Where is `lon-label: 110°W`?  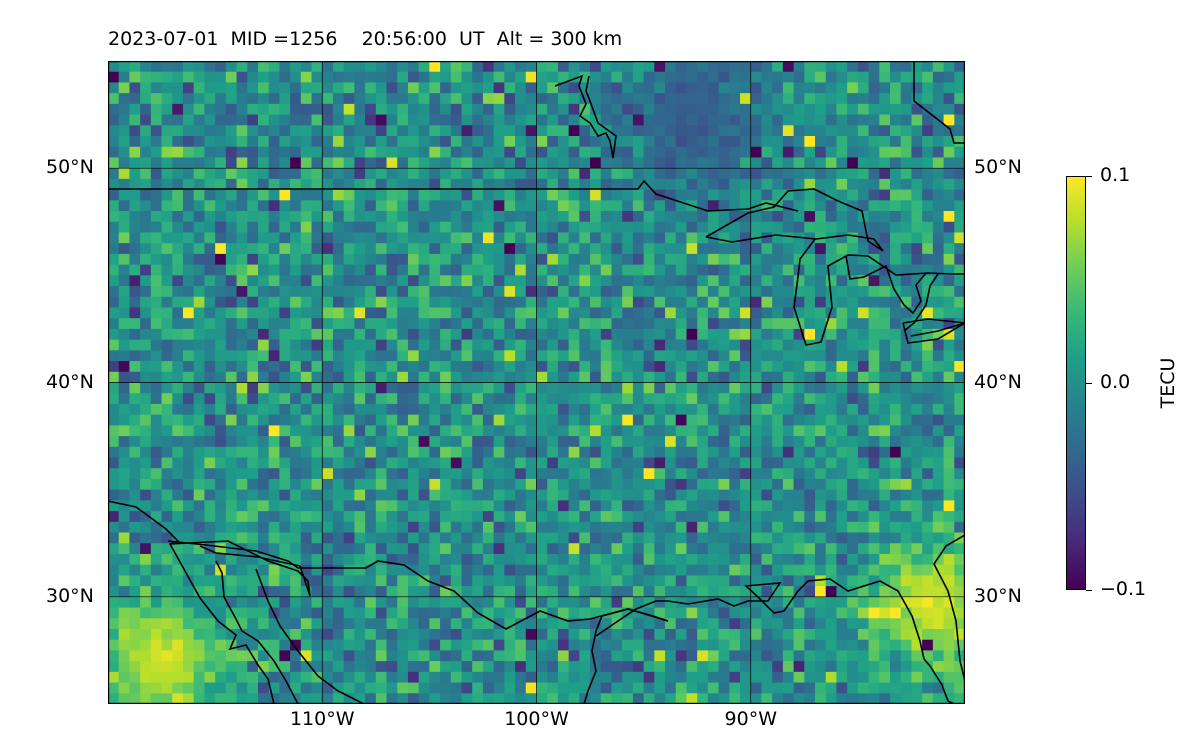 lon-label: 110°W is located at coordinates (322, 719).